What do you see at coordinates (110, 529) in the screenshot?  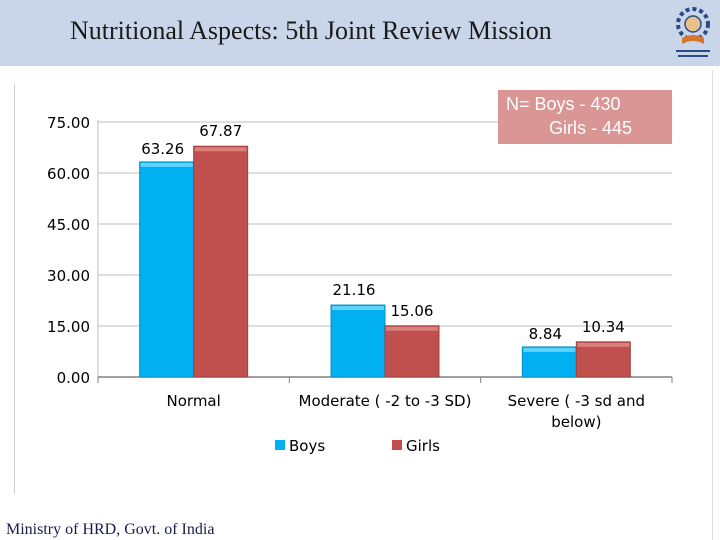 I see `footer-text: Ministry of HRD, Govt. of India` at bounding box center [110, 529].